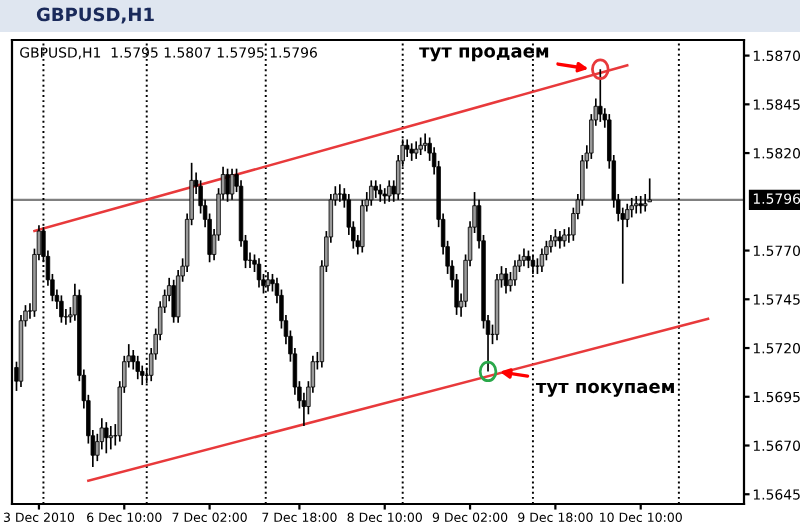 The height and width of the screenshot is (530, 800). What do you see at coordinates (484, 54) in the screenshot?
I see `annotation: тут продаем` at bounding box center [484, 54].